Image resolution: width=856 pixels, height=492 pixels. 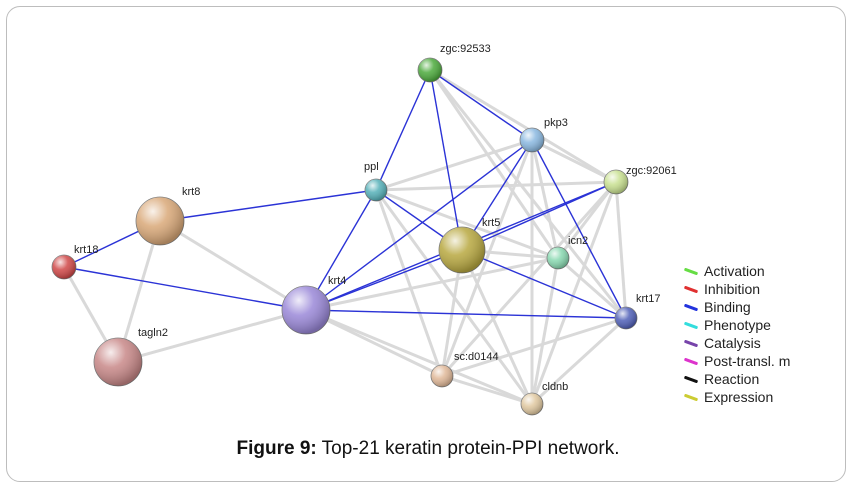 I want to click on edge-krt5-cldnb, so click(x=497, y=327).